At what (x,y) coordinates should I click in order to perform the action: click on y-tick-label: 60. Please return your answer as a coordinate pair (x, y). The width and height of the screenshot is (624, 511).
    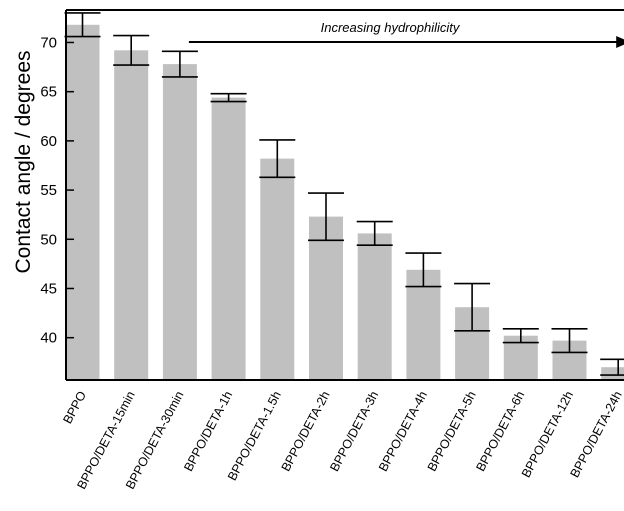
    Looking at the image, I should click on (48, 141).